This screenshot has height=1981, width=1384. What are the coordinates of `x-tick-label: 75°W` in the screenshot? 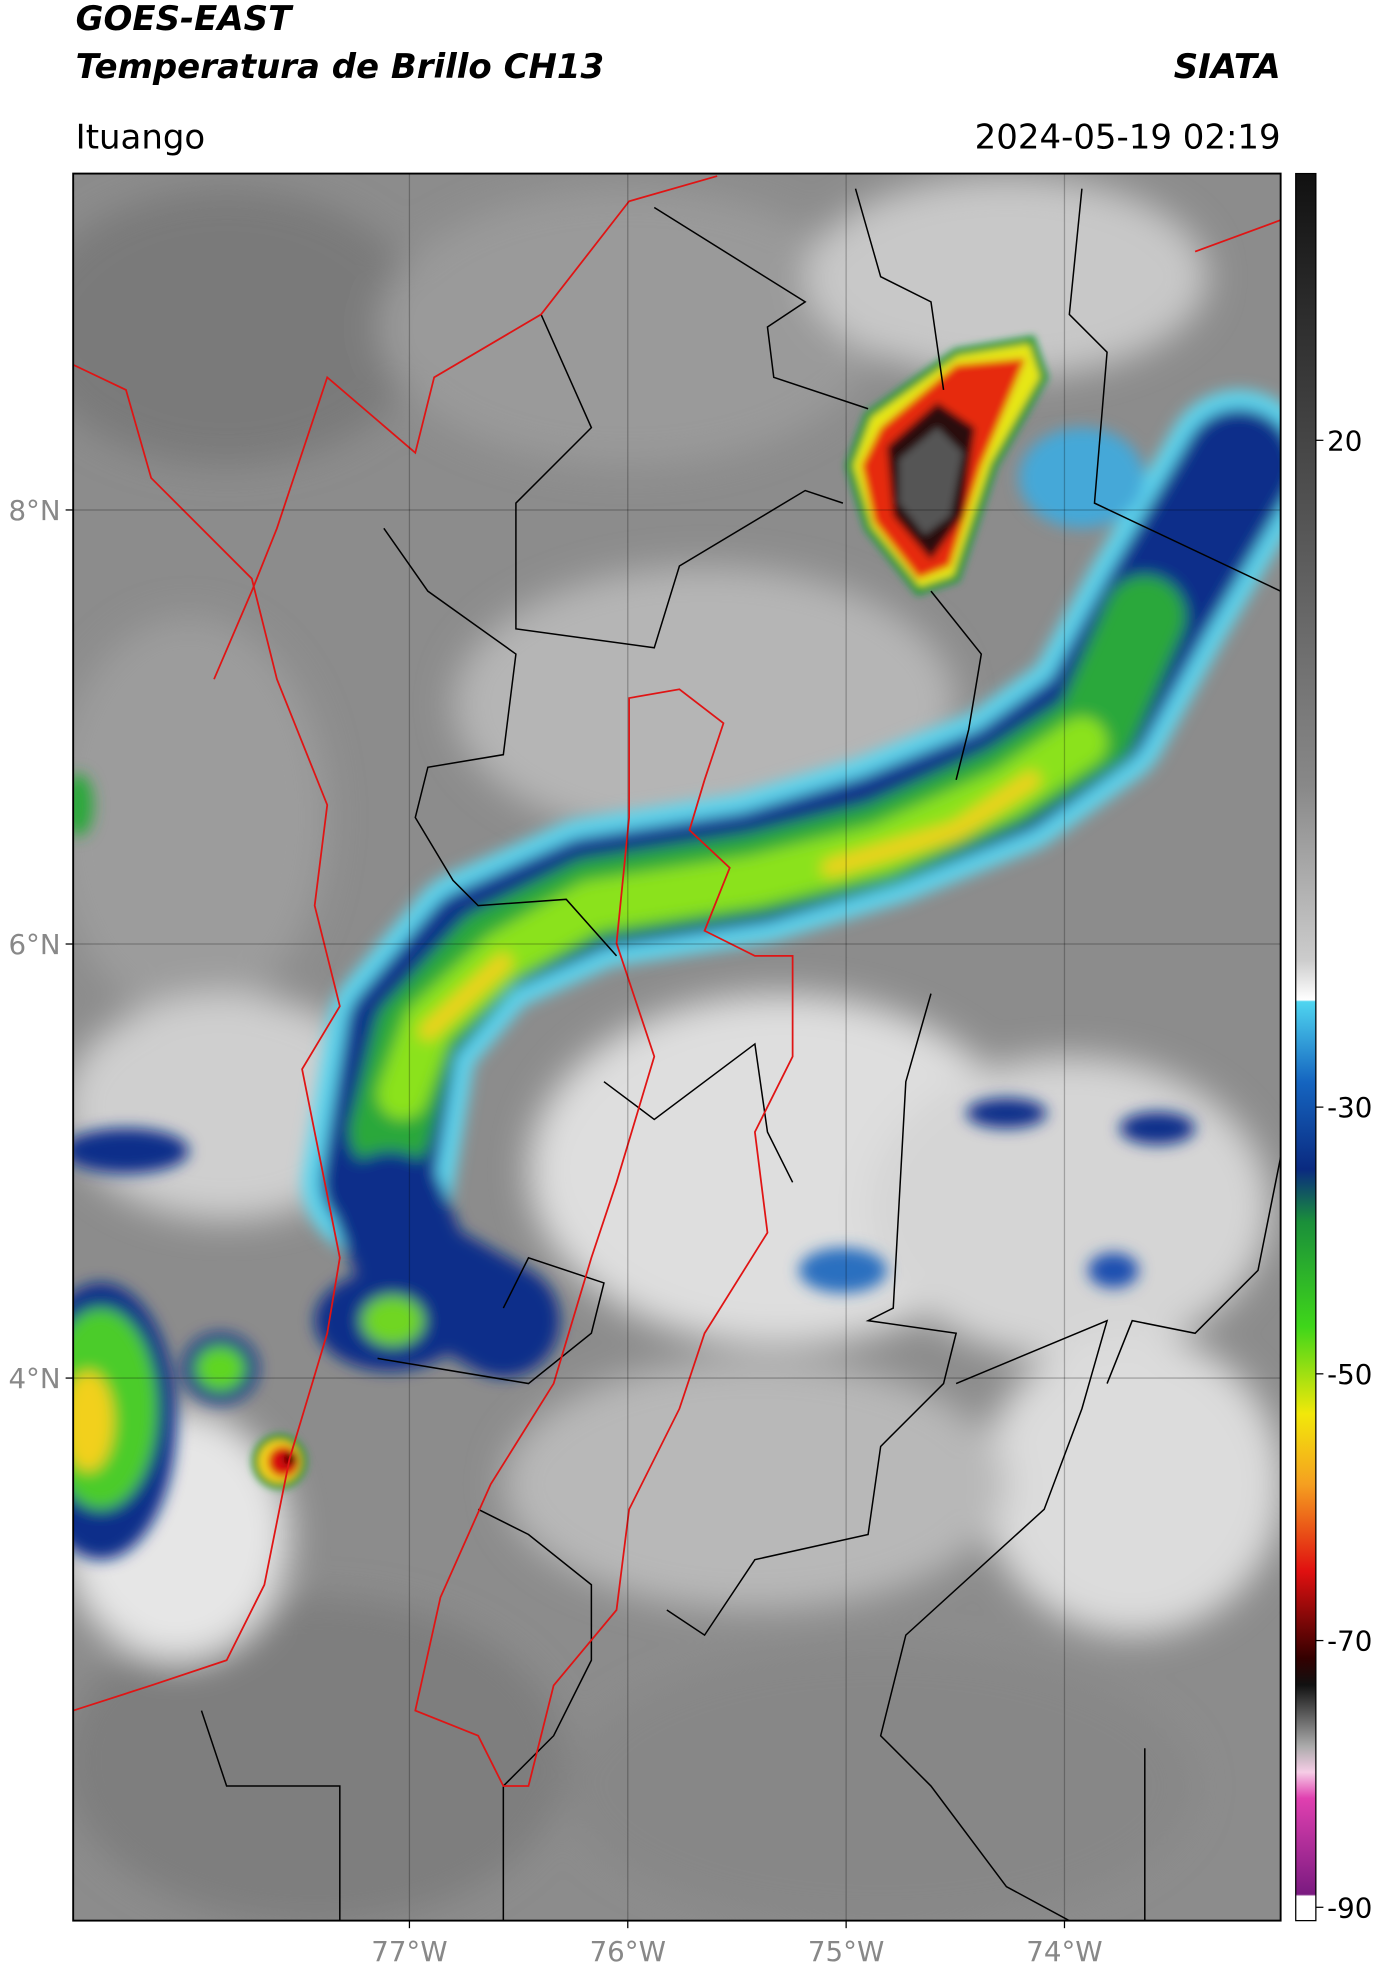 It's located at (846, 1951).